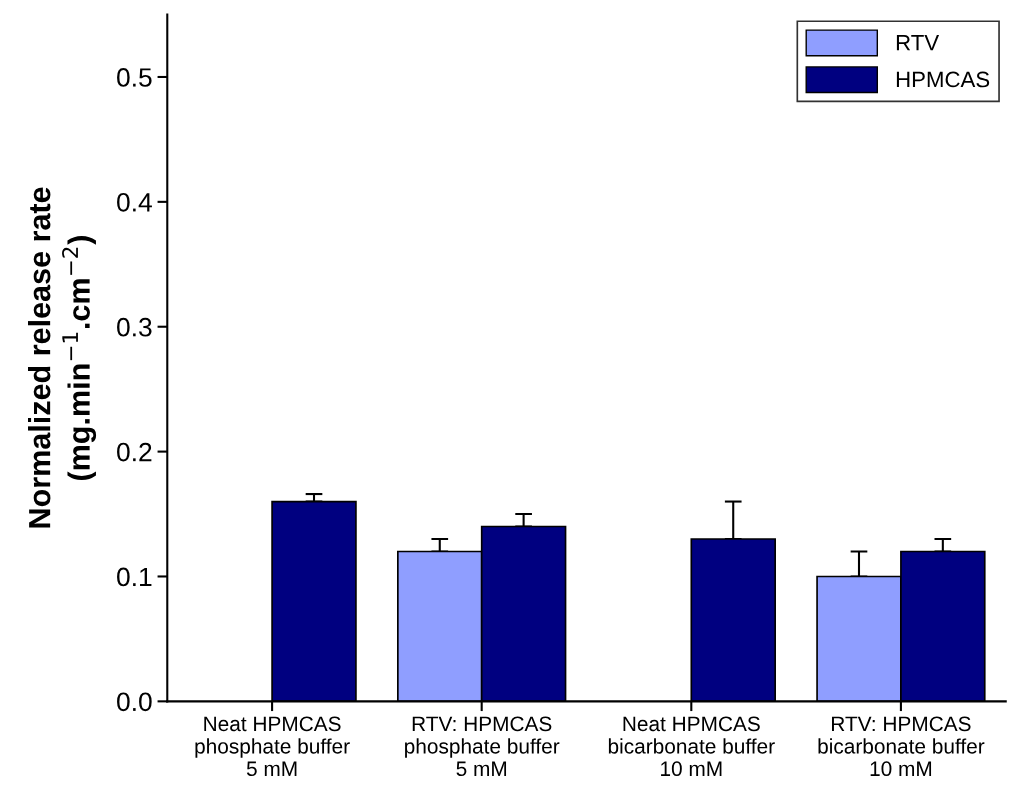 This screenshot has height=808, width=1020. I want to click on y-tick-label: 0.3, so click(134, 327).